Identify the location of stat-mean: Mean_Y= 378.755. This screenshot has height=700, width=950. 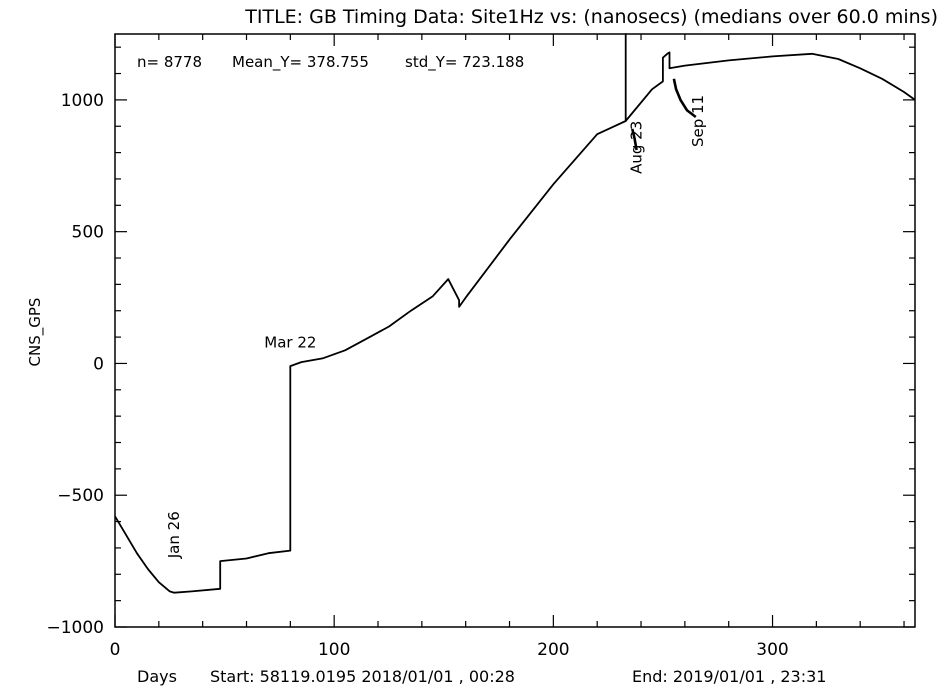
(300, 62).